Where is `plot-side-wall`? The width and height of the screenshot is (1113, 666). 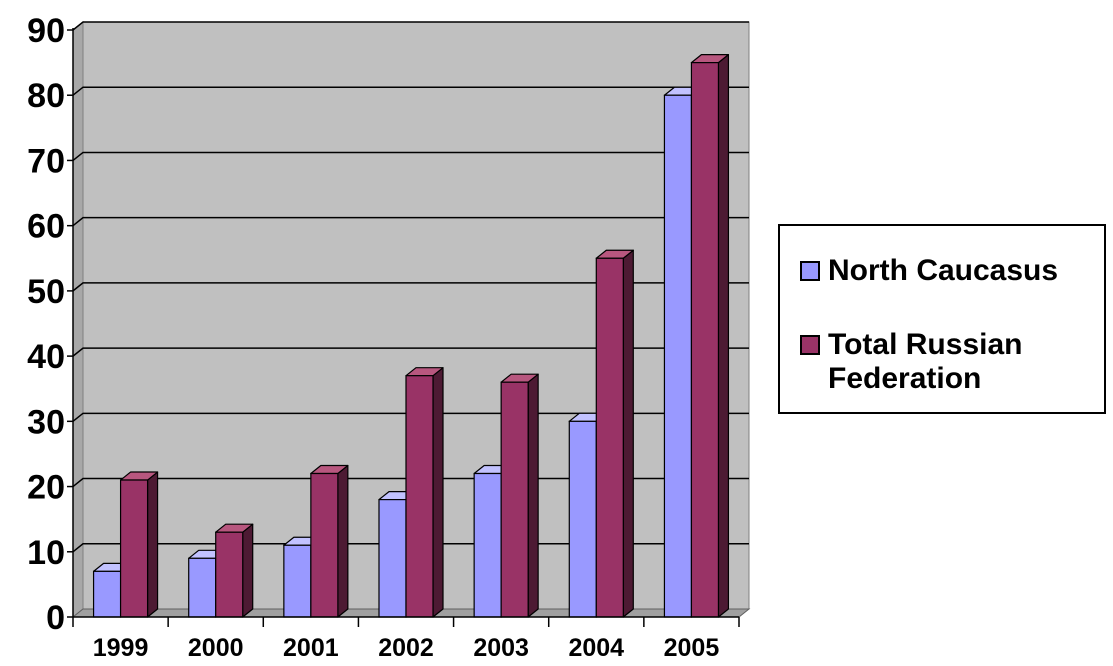 plot-side-wall is located at coordinates (78, 319).